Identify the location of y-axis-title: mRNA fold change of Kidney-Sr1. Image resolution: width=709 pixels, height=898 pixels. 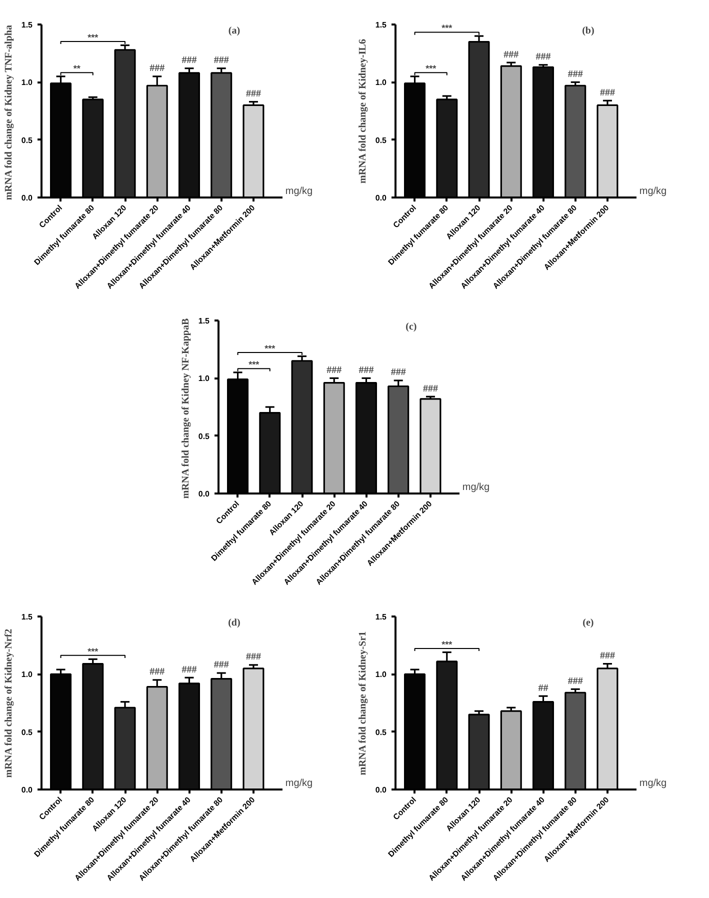
(362, 703).